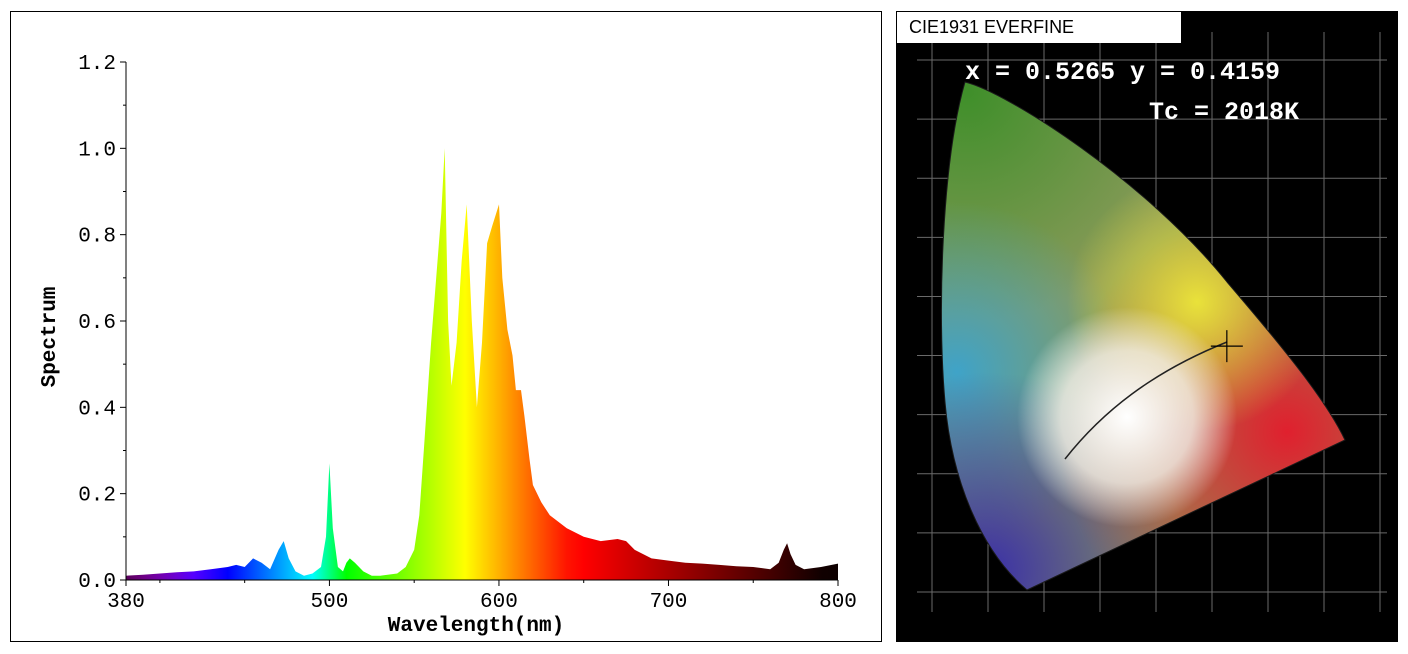  Describe the element at coordinates (126, 602) in the screenshot. I see `x-tick-label: 380` at that location.